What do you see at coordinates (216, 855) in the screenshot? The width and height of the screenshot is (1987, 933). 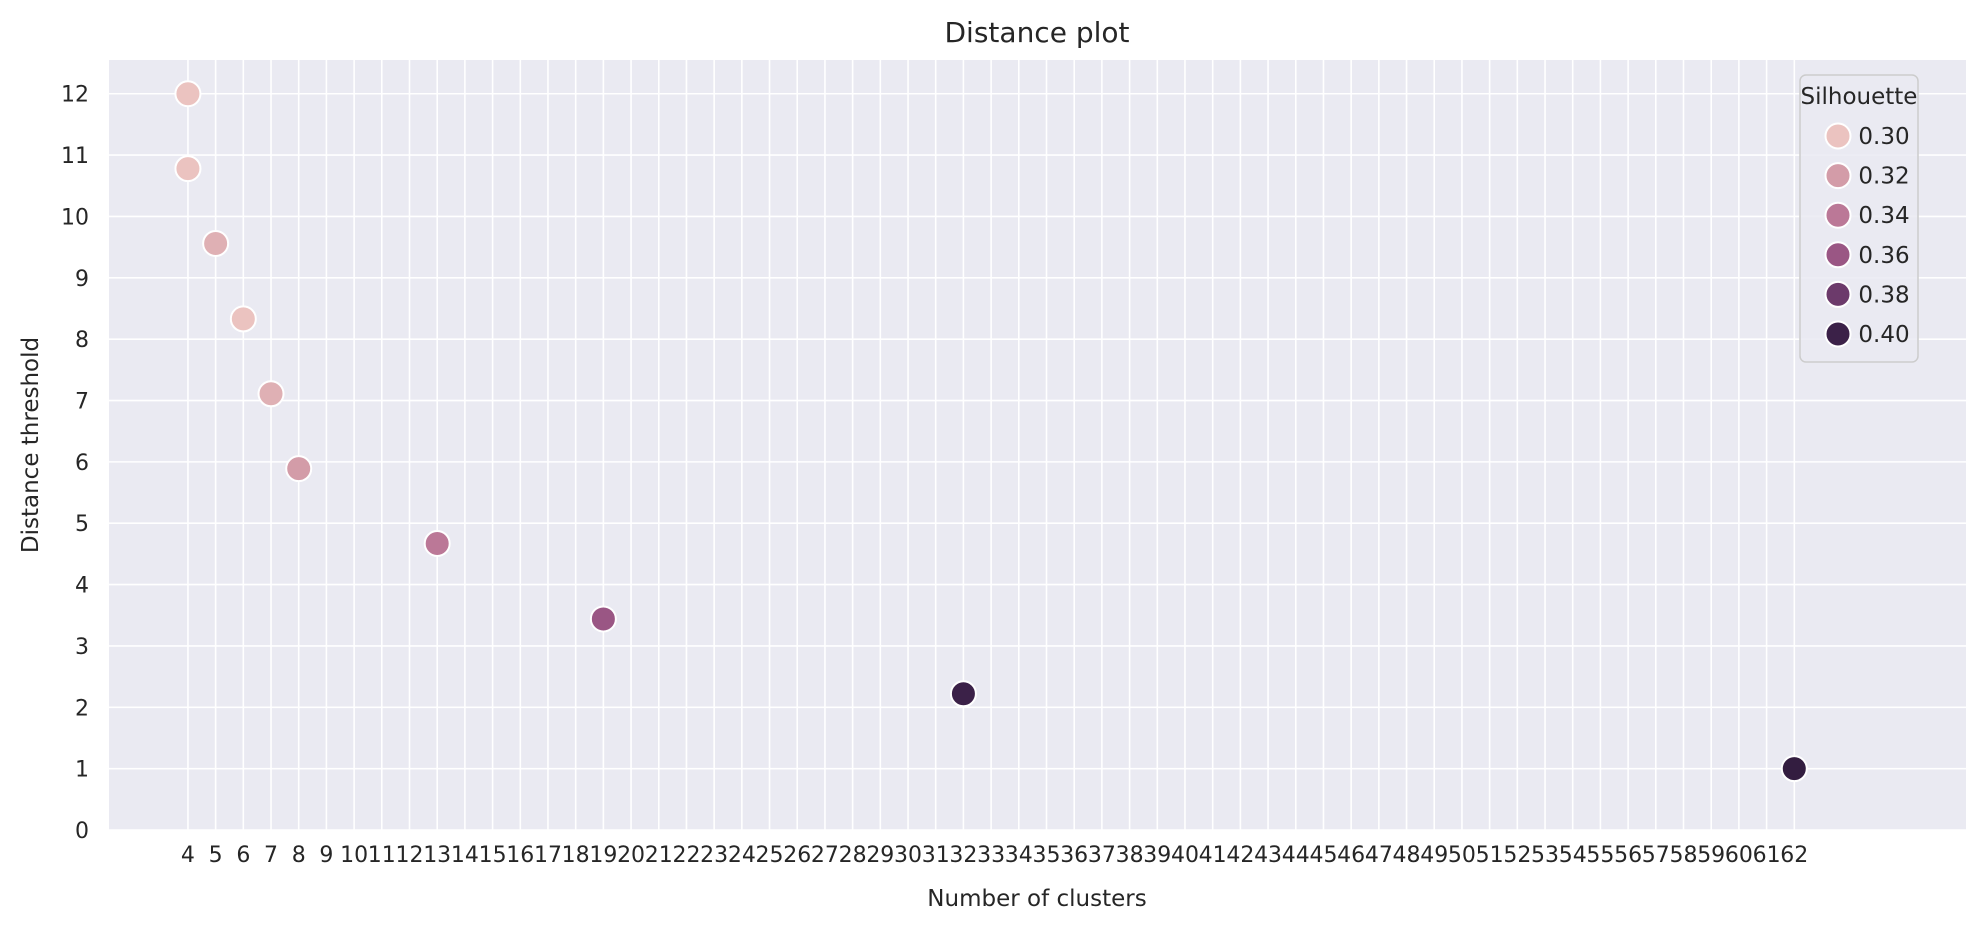 I see `x-tick-label: 5` at bounding box center [216, 855].